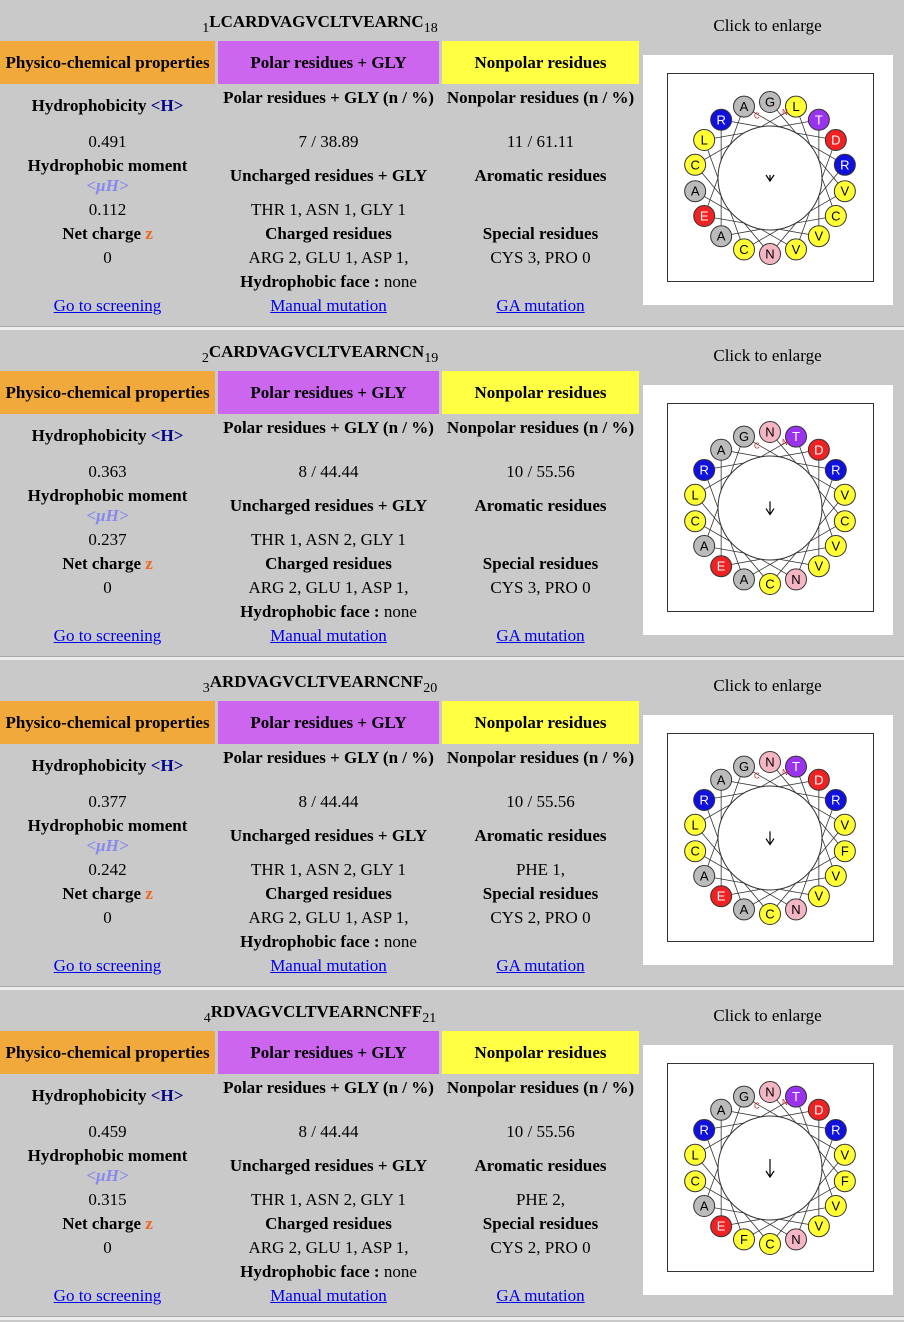 Image resolution: width=904 pixels, height=1322 pixels. I want to click on charged-value: ARG 2, GLU 1, ASP 1,, so click(328, 1247).